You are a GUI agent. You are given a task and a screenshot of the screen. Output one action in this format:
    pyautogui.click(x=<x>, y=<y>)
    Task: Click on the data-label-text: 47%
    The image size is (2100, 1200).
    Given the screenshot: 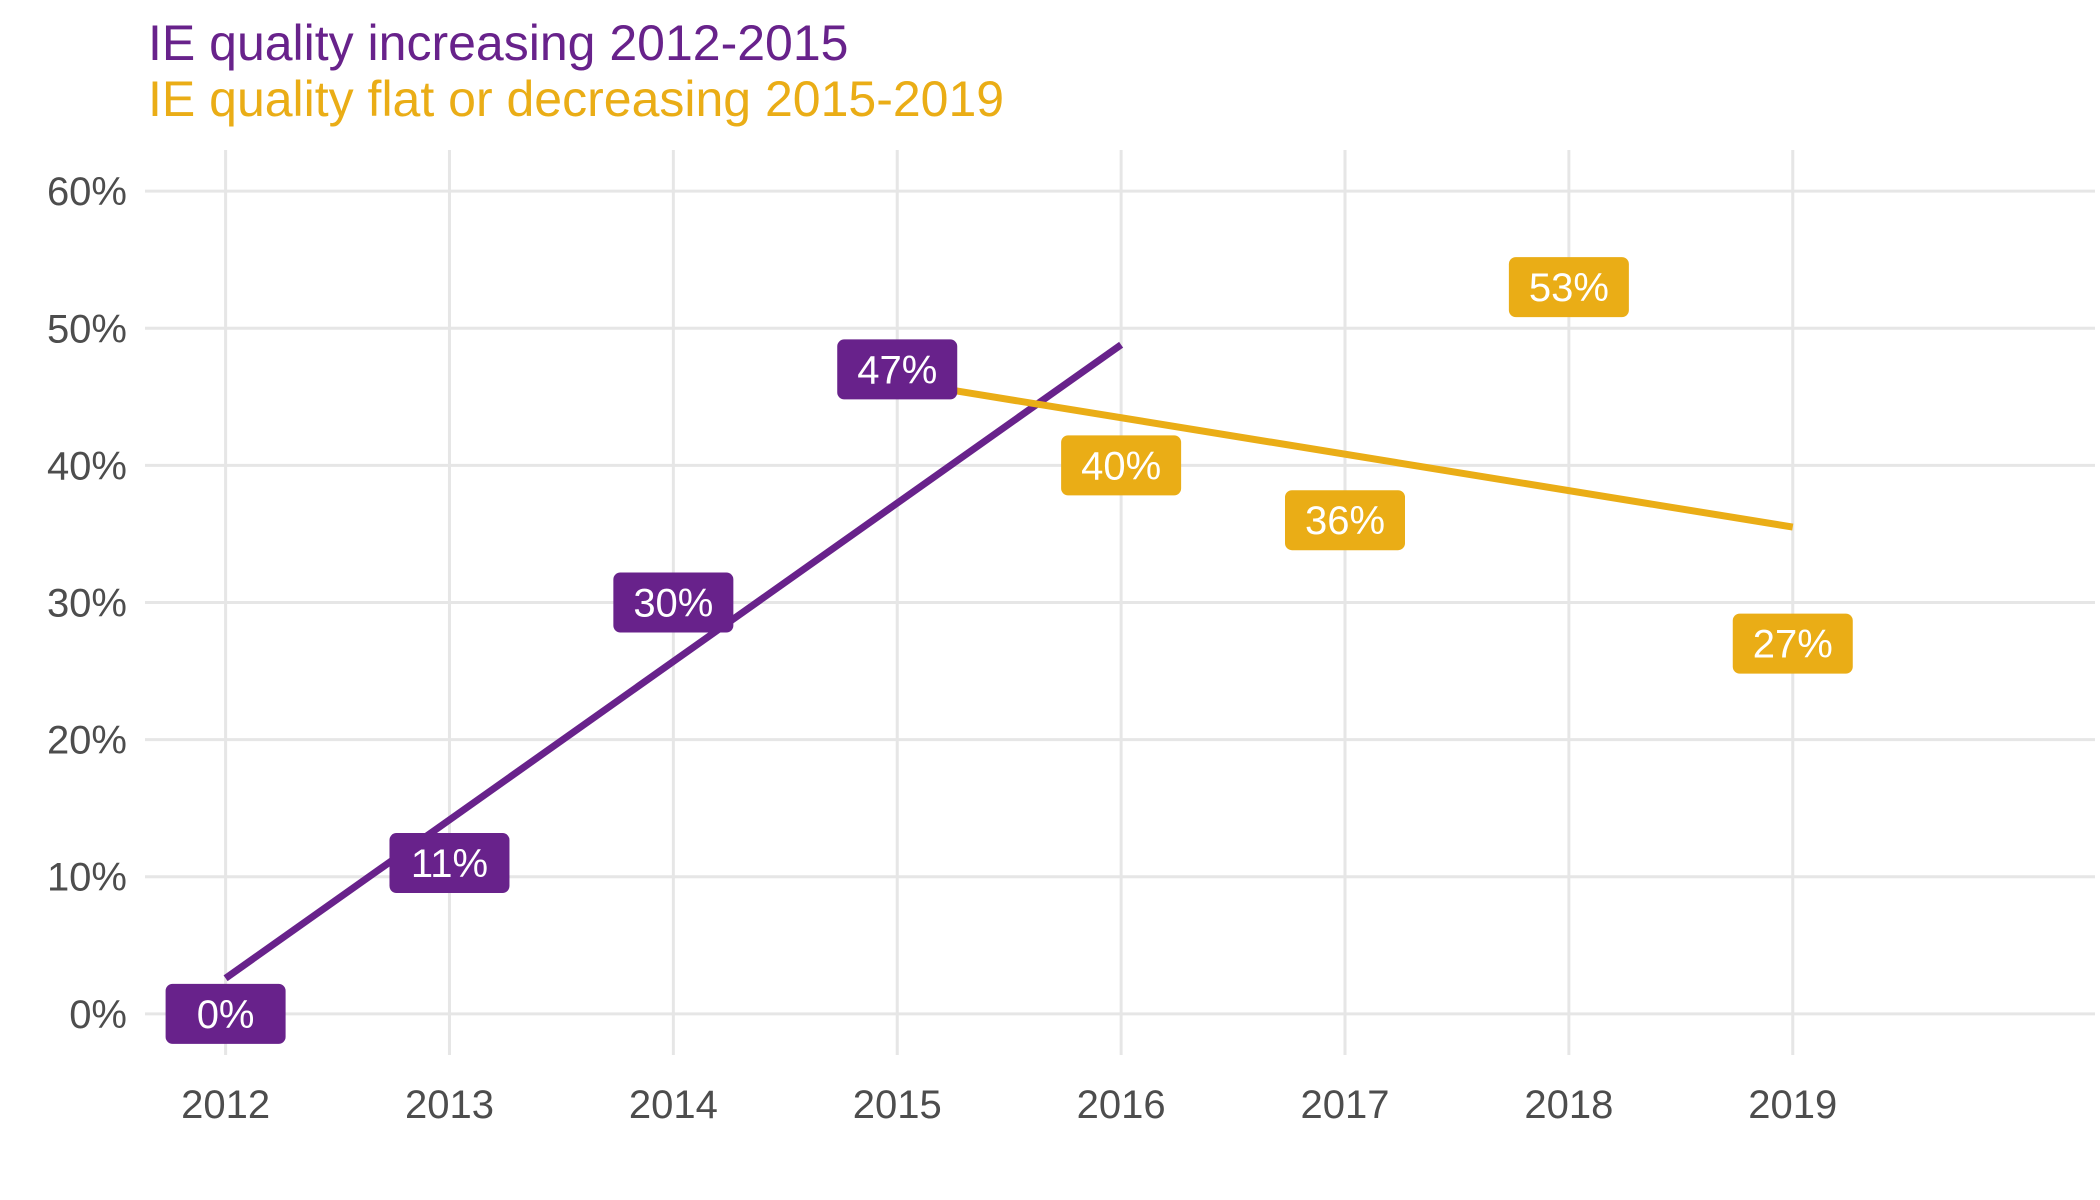 What is the action you would take?
    pyautogui.click(x=897, y=370)
    